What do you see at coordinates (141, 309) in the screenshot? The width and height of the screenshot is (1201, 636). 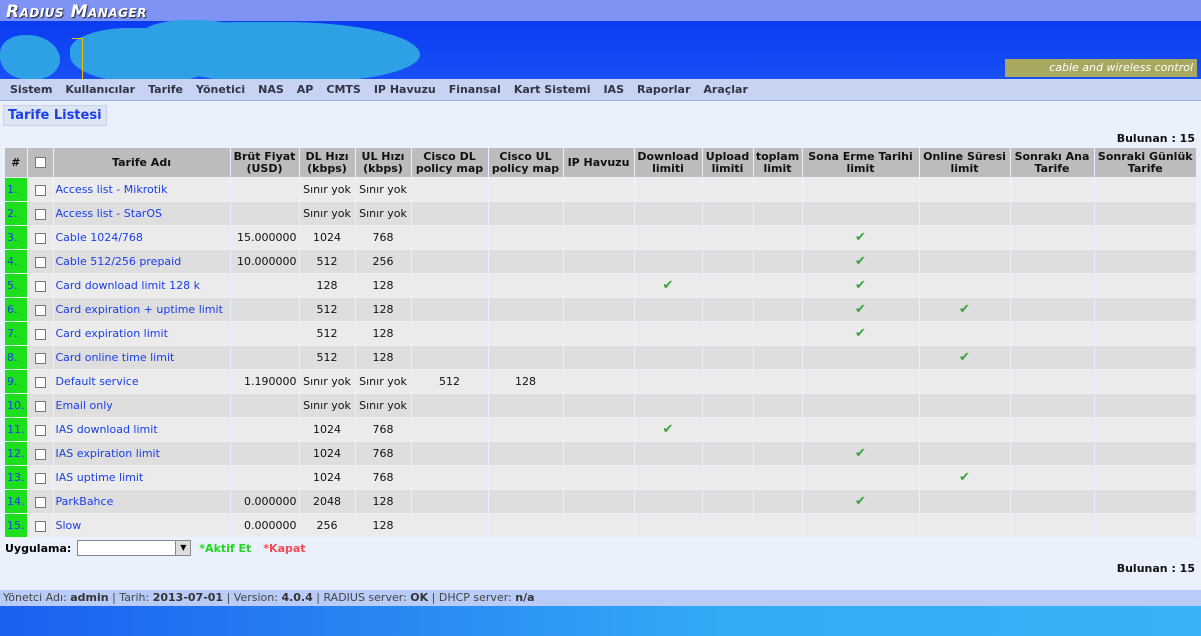 I see `tariff-name-link: Card expiration + uptime limit` at bounding box center [141, 309].